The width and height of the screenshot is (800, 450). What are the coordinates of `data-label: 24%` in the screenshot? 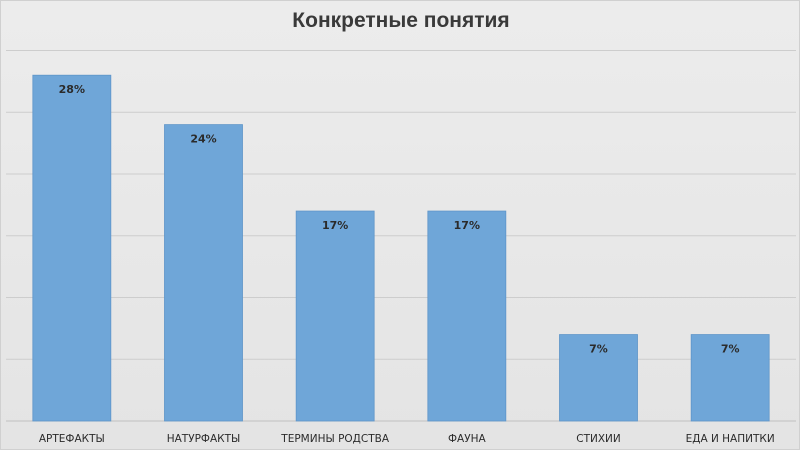 It's located at (203, 139).